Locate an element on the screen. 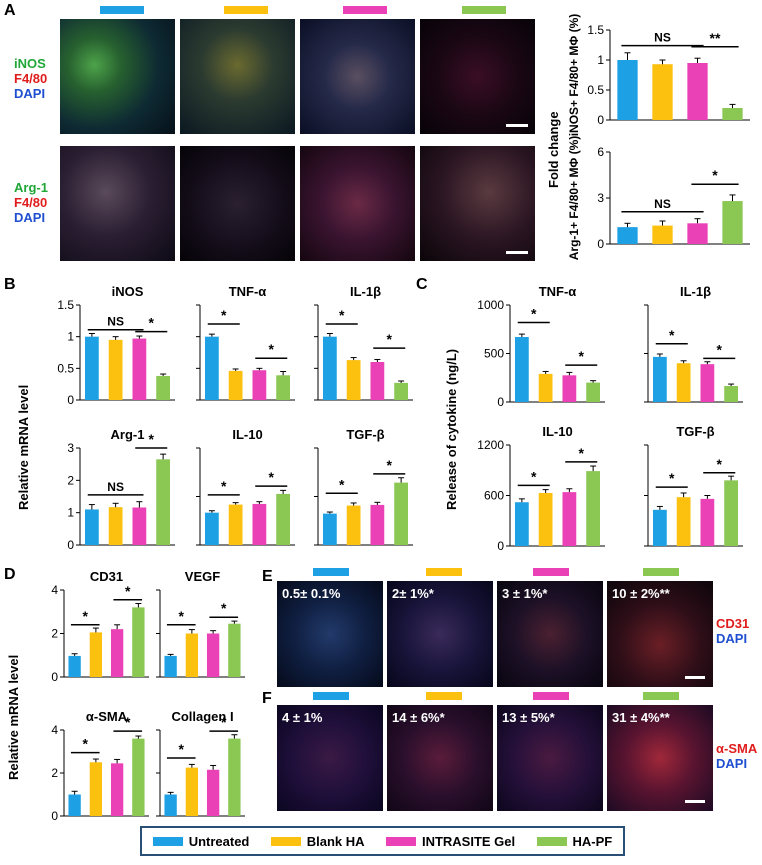 This screenshot has height=865, width=762. chart-title: Arg-1 is located at coordinates (128, 434).